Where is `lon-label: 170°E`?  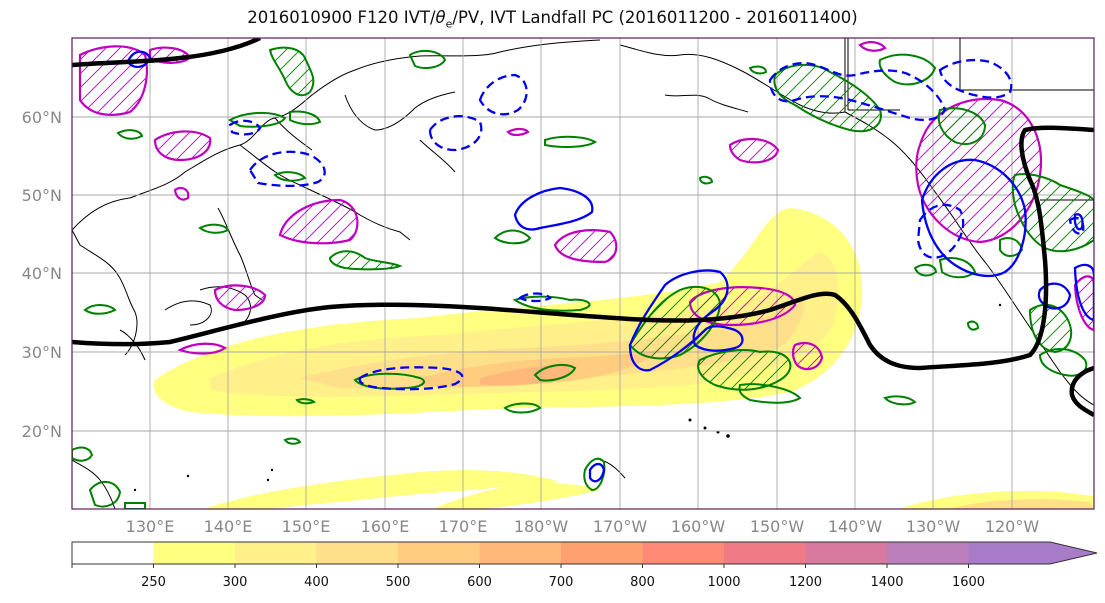
lon-label: 170°E is located at coordinates (463, 526).